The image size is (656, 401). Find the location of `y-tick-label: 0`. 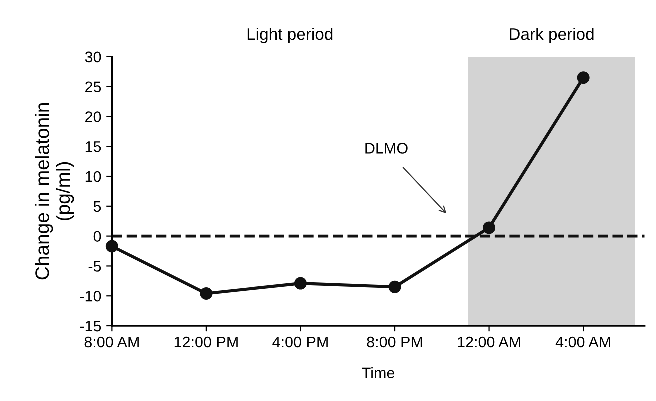

y-tick-label: 0 is located at coordinates (98, 236).